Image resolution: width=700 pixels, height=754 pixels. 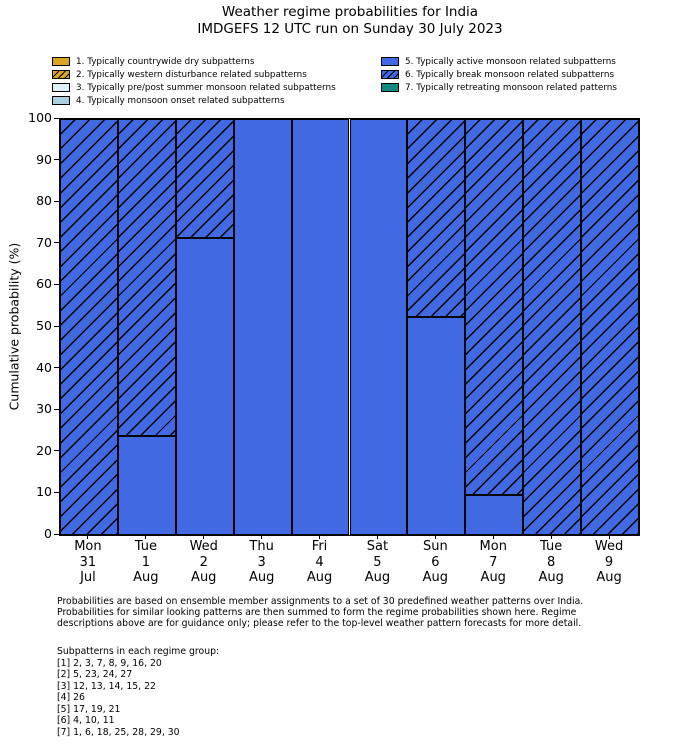 I want to click on subpatterns-line: [6] 4, 10, 11, so click(x=86, y=720).